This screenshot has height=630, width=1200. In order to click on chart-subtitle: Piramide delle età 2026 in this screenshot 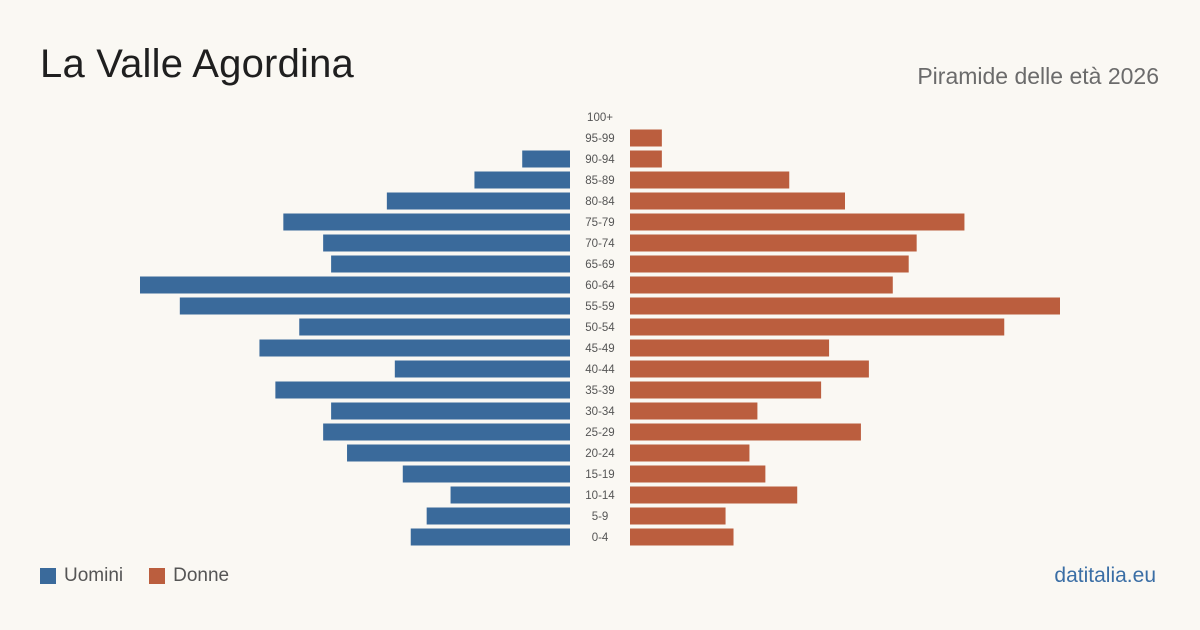, I will do `click(1038, 76)`.